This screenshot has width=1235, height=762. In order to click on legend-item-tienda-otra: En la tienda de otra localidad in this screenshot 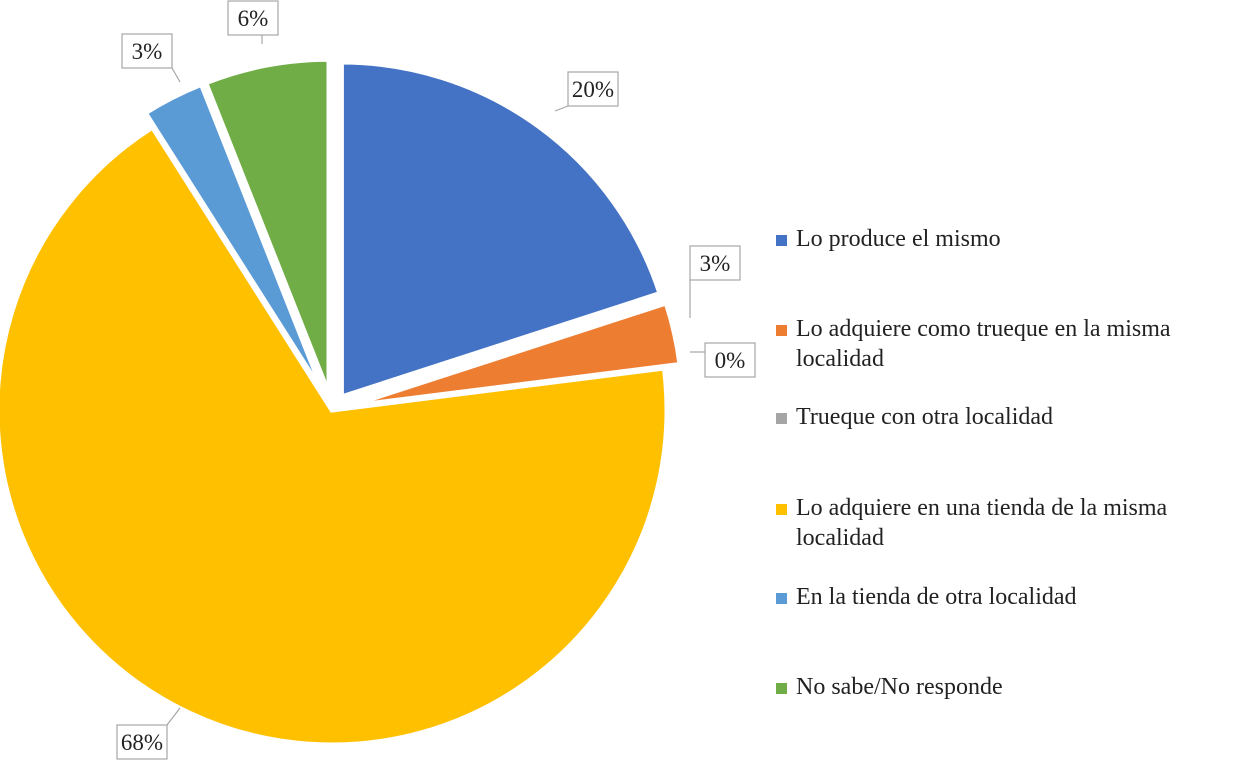, I will do `click(1003, 597)`.